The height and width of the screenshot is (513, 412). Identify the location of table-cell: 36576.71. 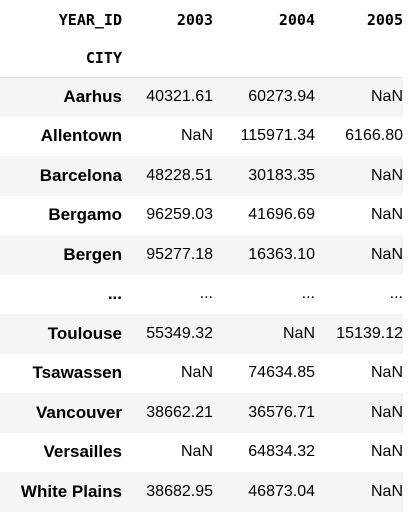
(281, 412).